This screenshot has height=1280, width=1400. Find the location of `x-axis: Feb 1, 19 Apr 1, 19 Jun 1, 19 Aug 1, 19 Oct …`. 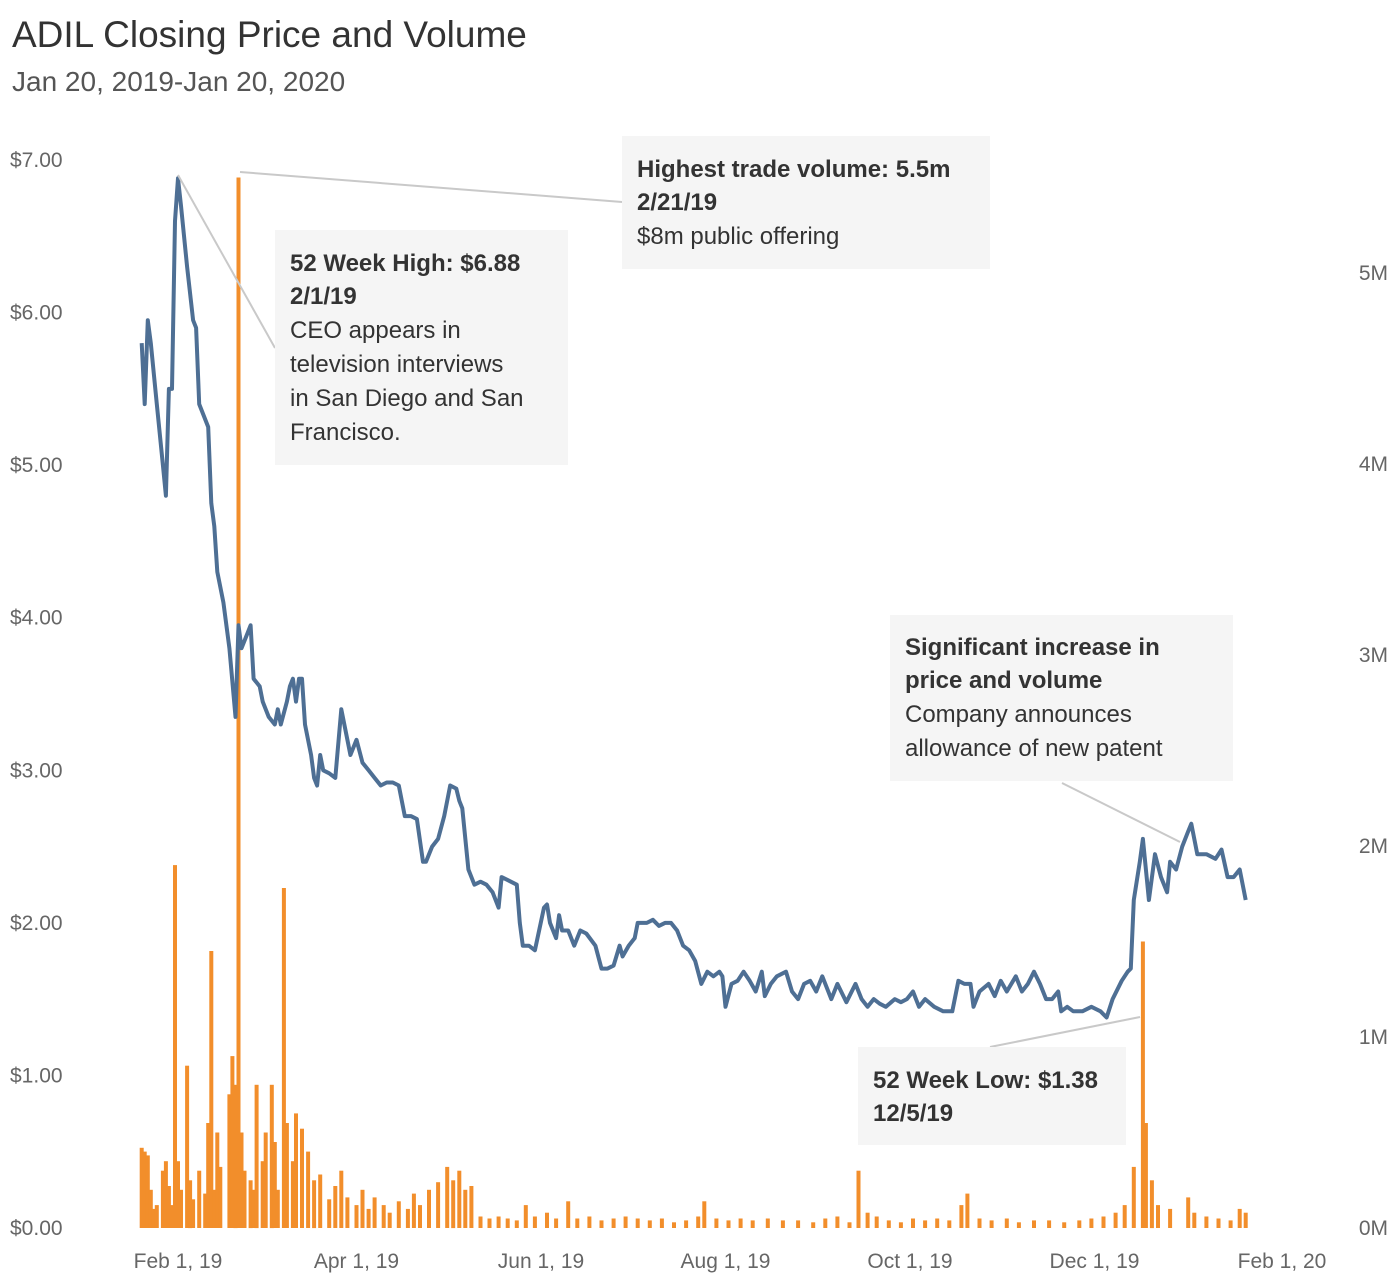

x-axis: Feb 1, 19 Apr 1, 19 Jun 1, 19 Aug 1, 19 Oct … is located at coordinates (730, 1261).